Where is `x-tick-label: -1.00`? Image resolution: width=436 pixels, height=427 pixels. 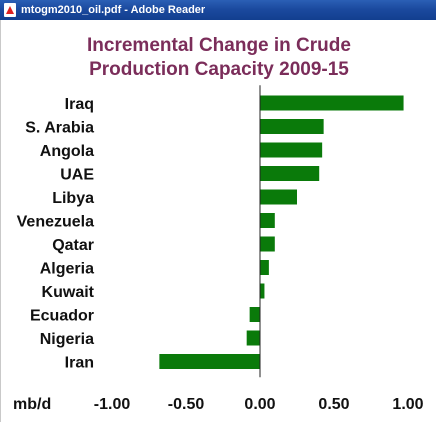
x-tick-label: -1.00 is located at coordinates (112, 404).